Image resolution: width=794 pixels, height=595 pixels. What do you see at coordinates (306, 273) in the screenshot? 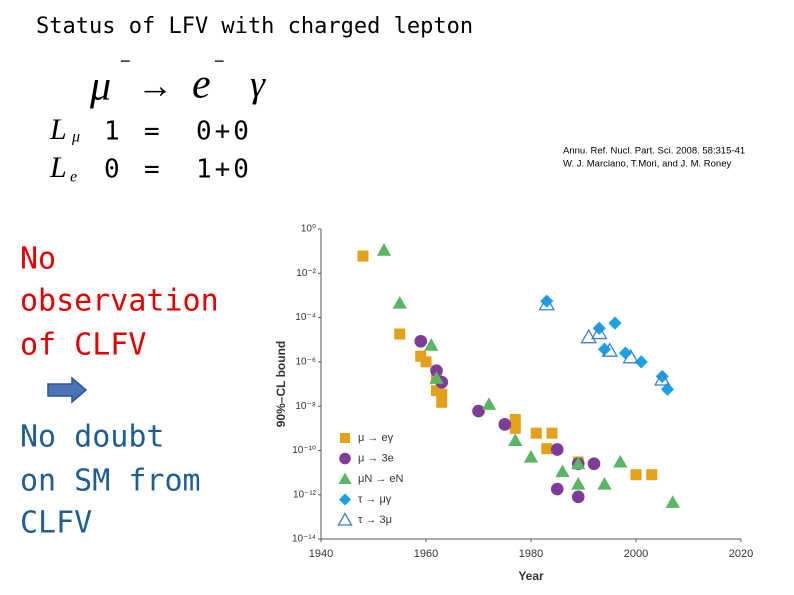
I see `y-tick-label: 10⁻²` at bounding box center [306, 273].